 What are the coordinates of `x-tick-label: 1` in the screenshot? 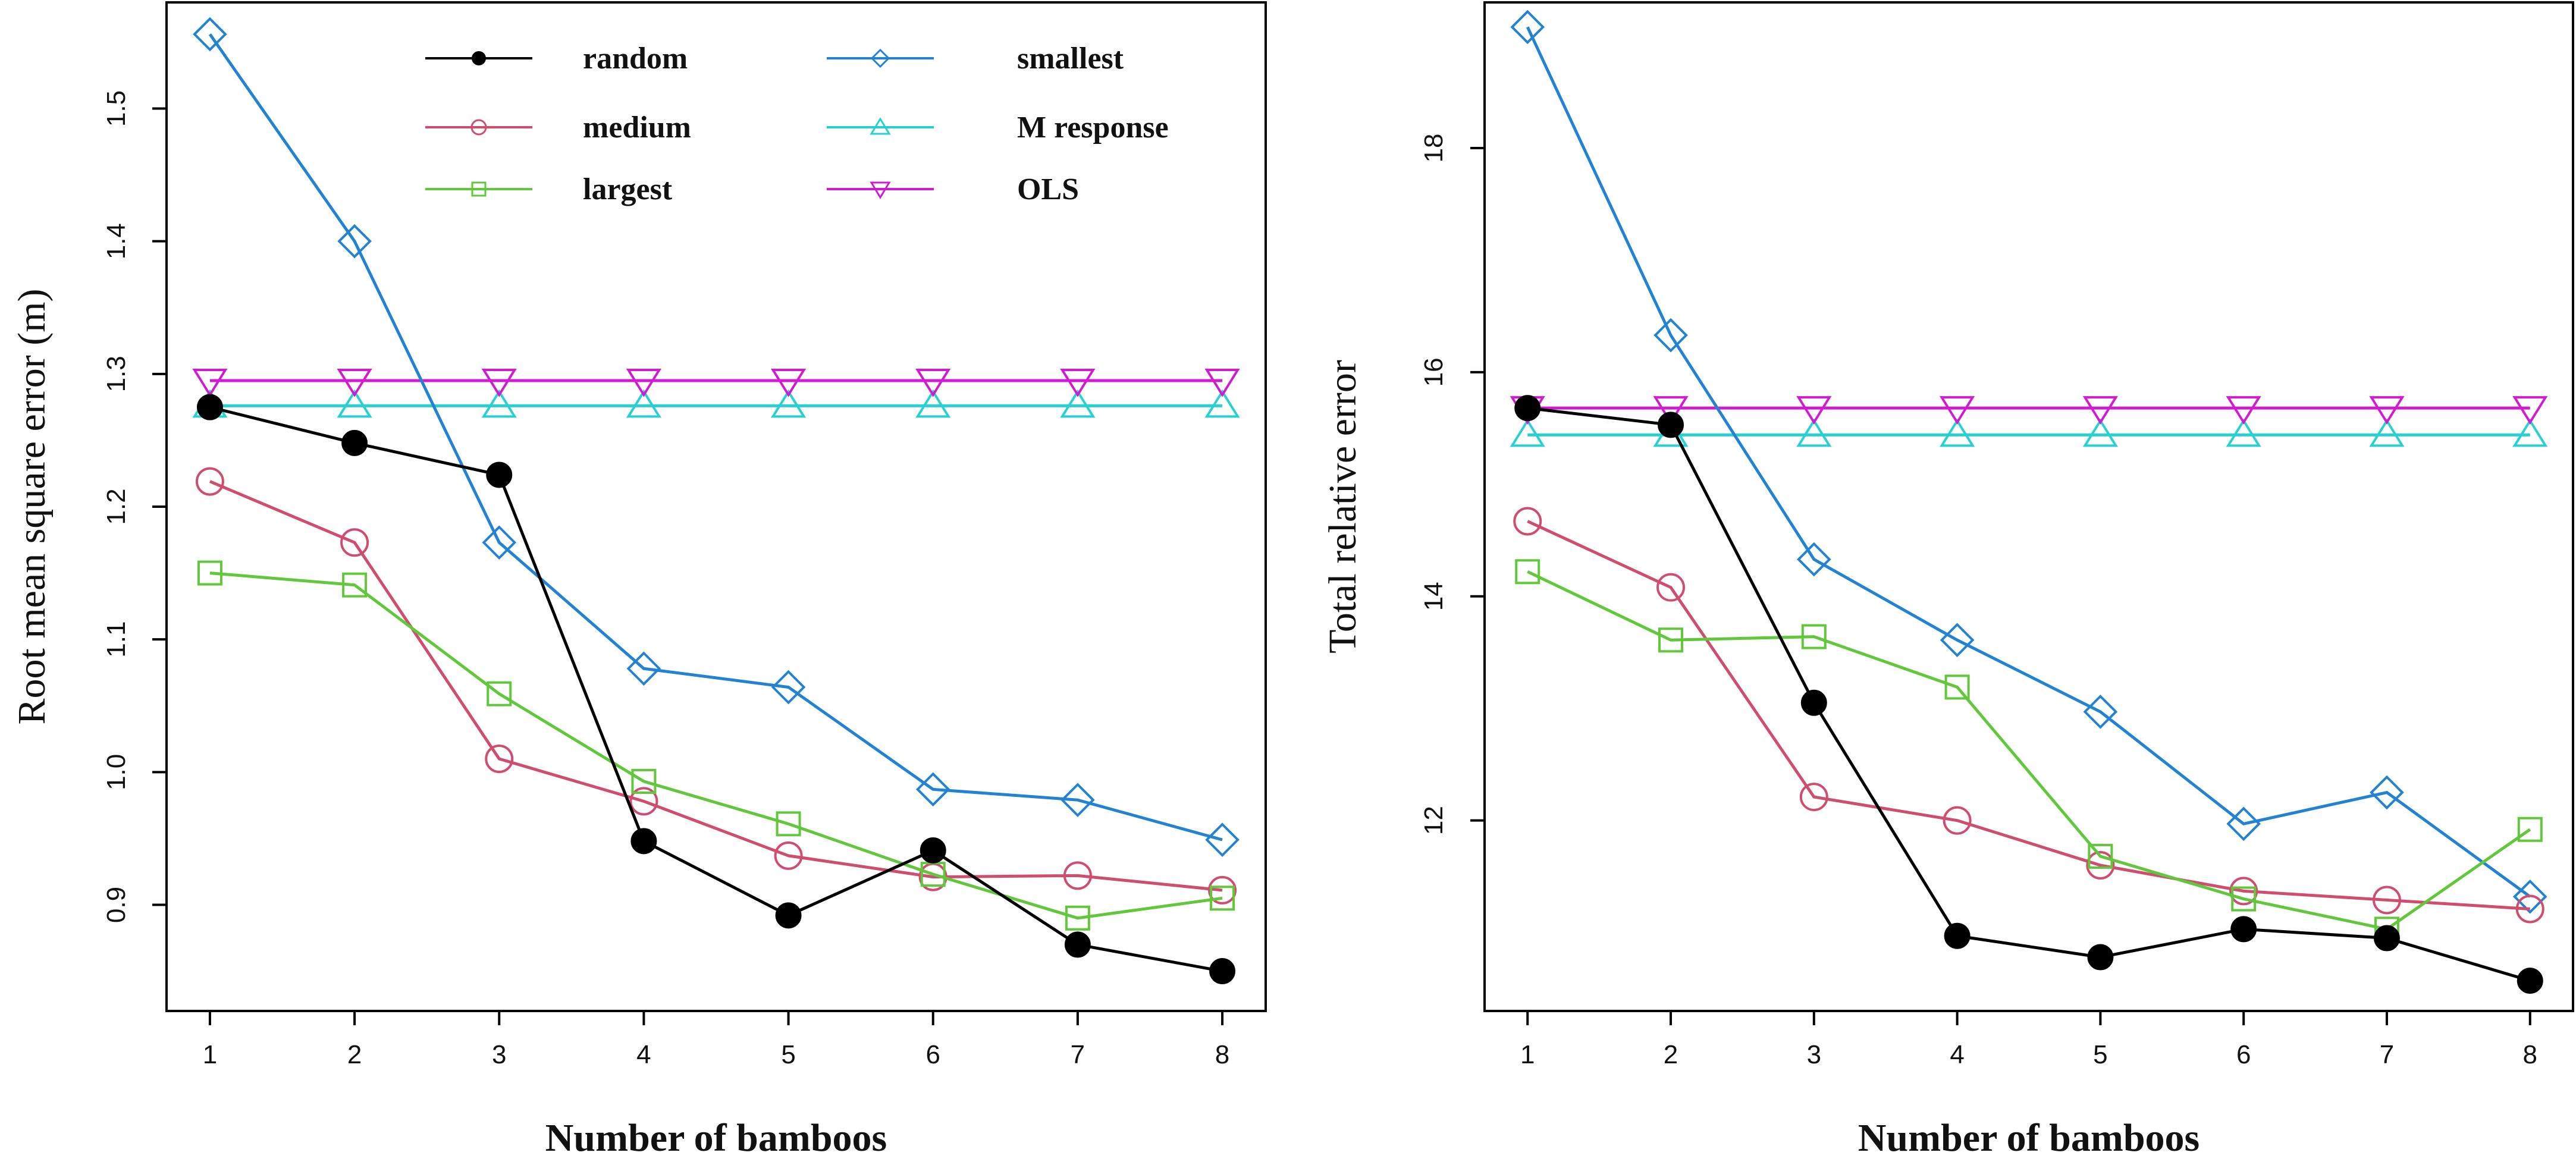 It's located at (1527, 1054).